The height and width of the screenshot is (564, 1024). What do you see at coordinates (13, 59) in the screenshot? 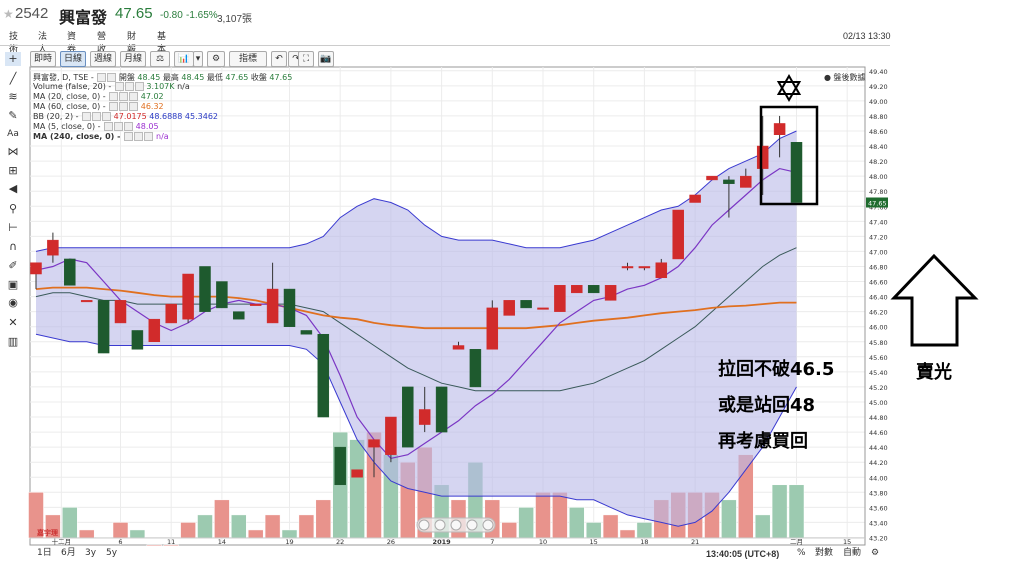
I see `crosshair-icon: +` at bounding box center [13, 59].